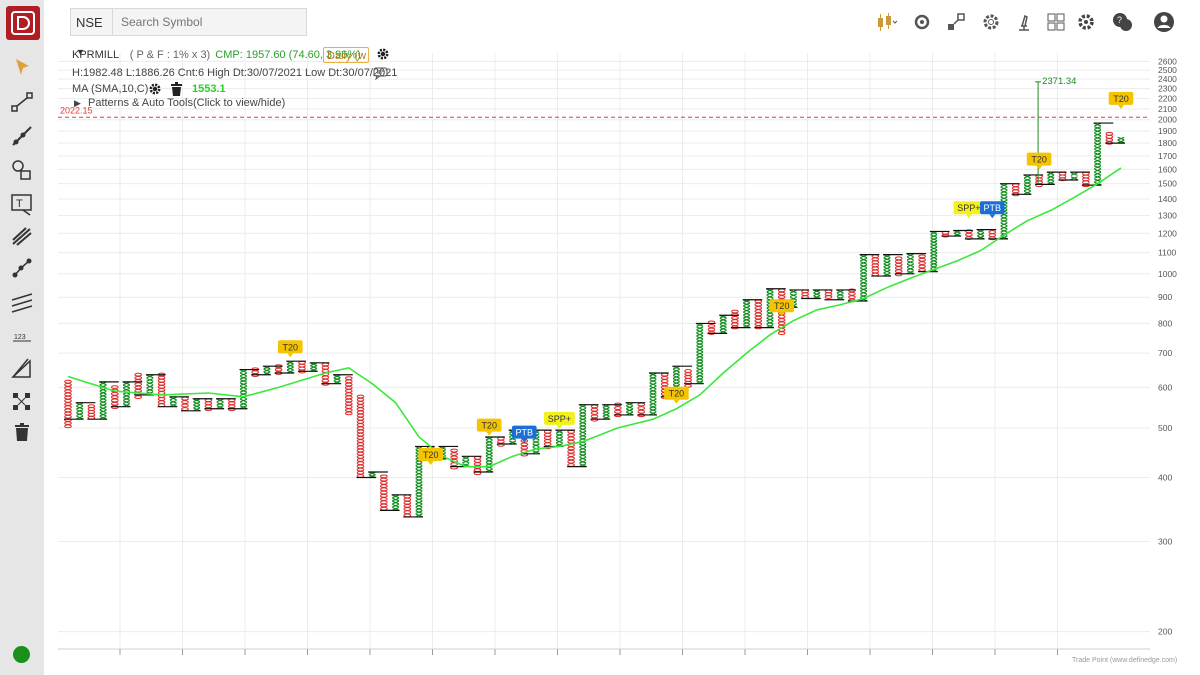 The height and width of the screenshot is (675, 1200). Describe the element at coordinates (22, 136) in the screenshot. I see `ray-tool-icon` at that location.